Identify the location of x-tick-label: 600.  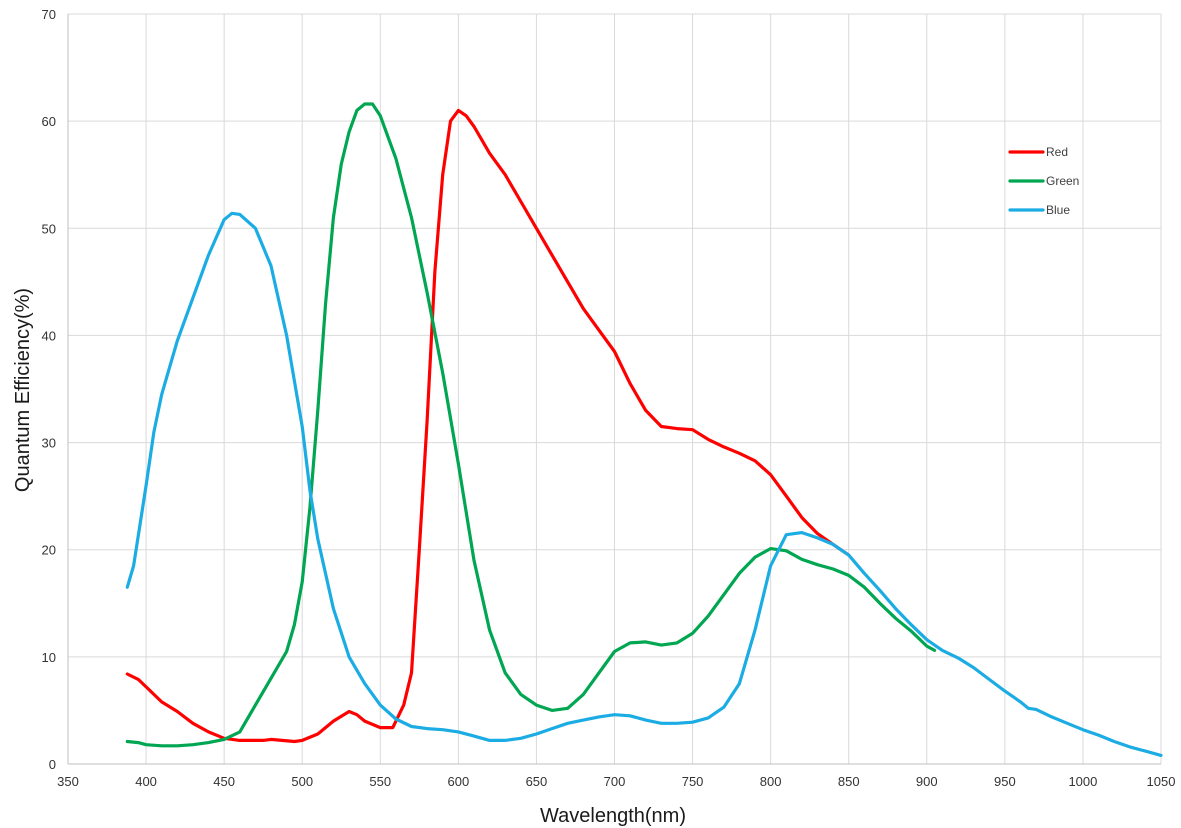
(459, 781).